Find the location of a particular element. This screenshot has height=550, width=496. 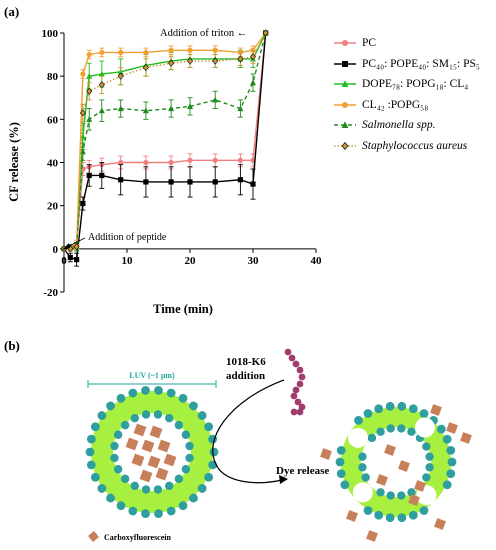

peptide-label-line2: addition is located at coordinates (245, 376).